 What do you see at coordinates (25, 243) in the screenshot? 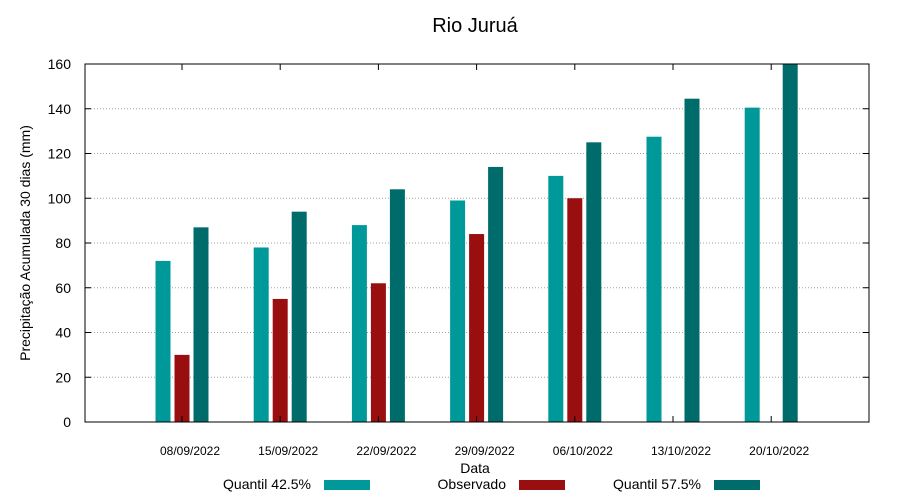
I see `y-axis-label: Precipitação Acumulada 30 dias (mm)` at bounding box center [25, 243].